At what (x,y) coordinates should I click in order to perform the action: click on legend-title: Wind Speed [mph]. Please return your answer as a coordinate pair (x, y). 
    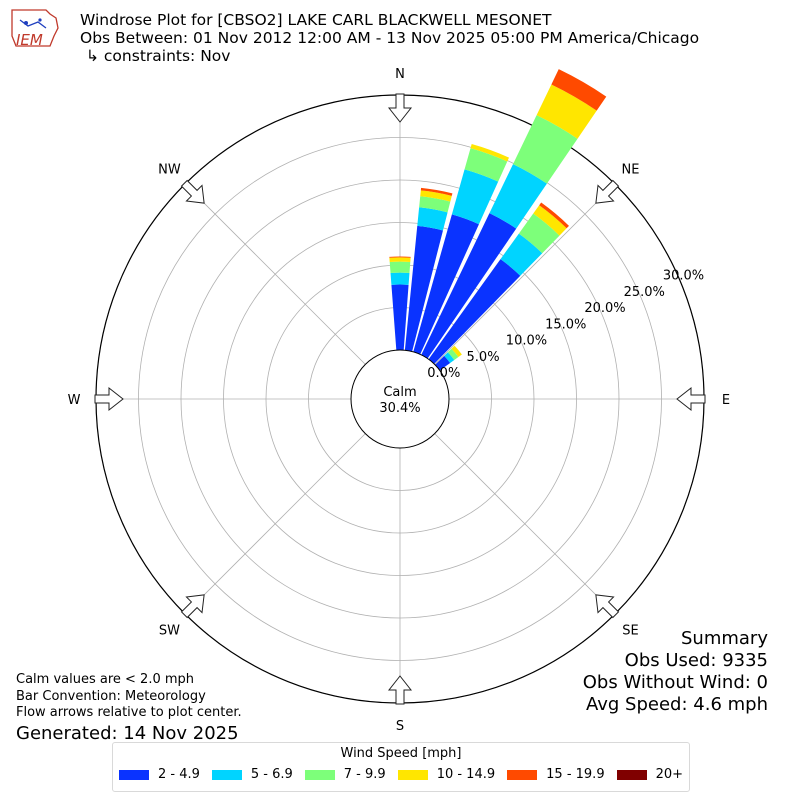
    Looking at the image, I should click on (401, 753).